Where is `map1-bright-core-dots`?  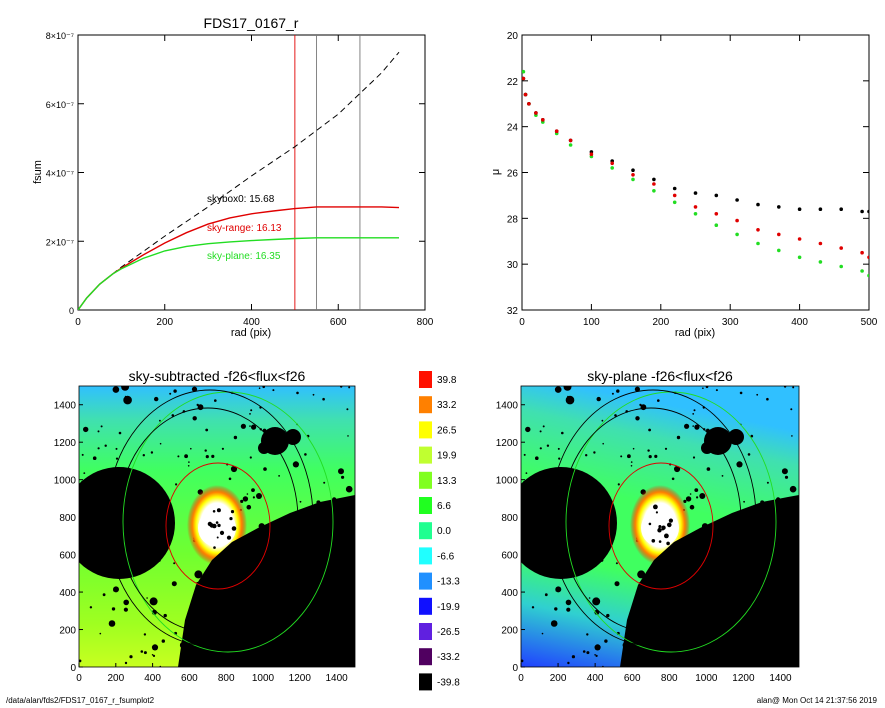 map1-bright-core-dots is located at coordinates (222, 528).